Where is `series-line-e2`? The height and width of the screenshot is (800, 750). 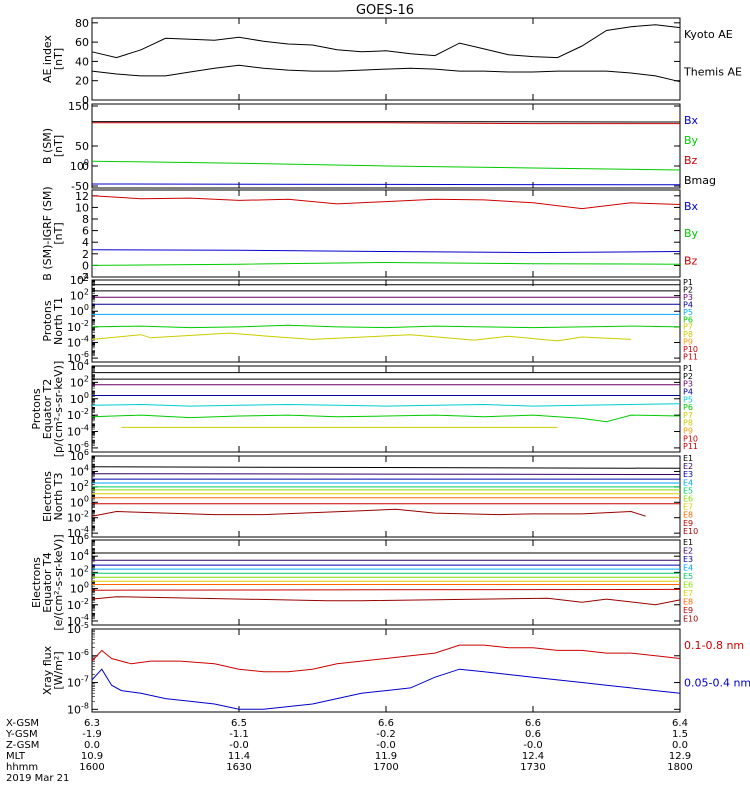
series-line-e2 is located at coordinates (386, 474).